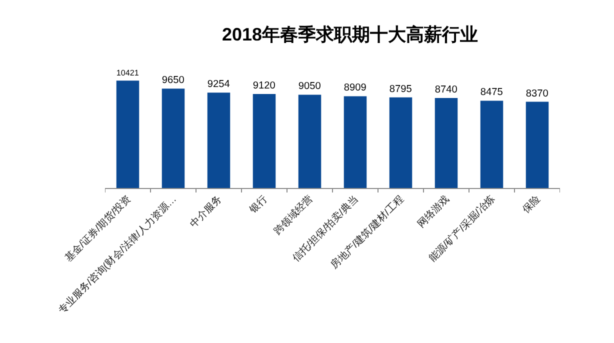  I want to click on x-tick-label: 网络游戏, so click(433, 211).